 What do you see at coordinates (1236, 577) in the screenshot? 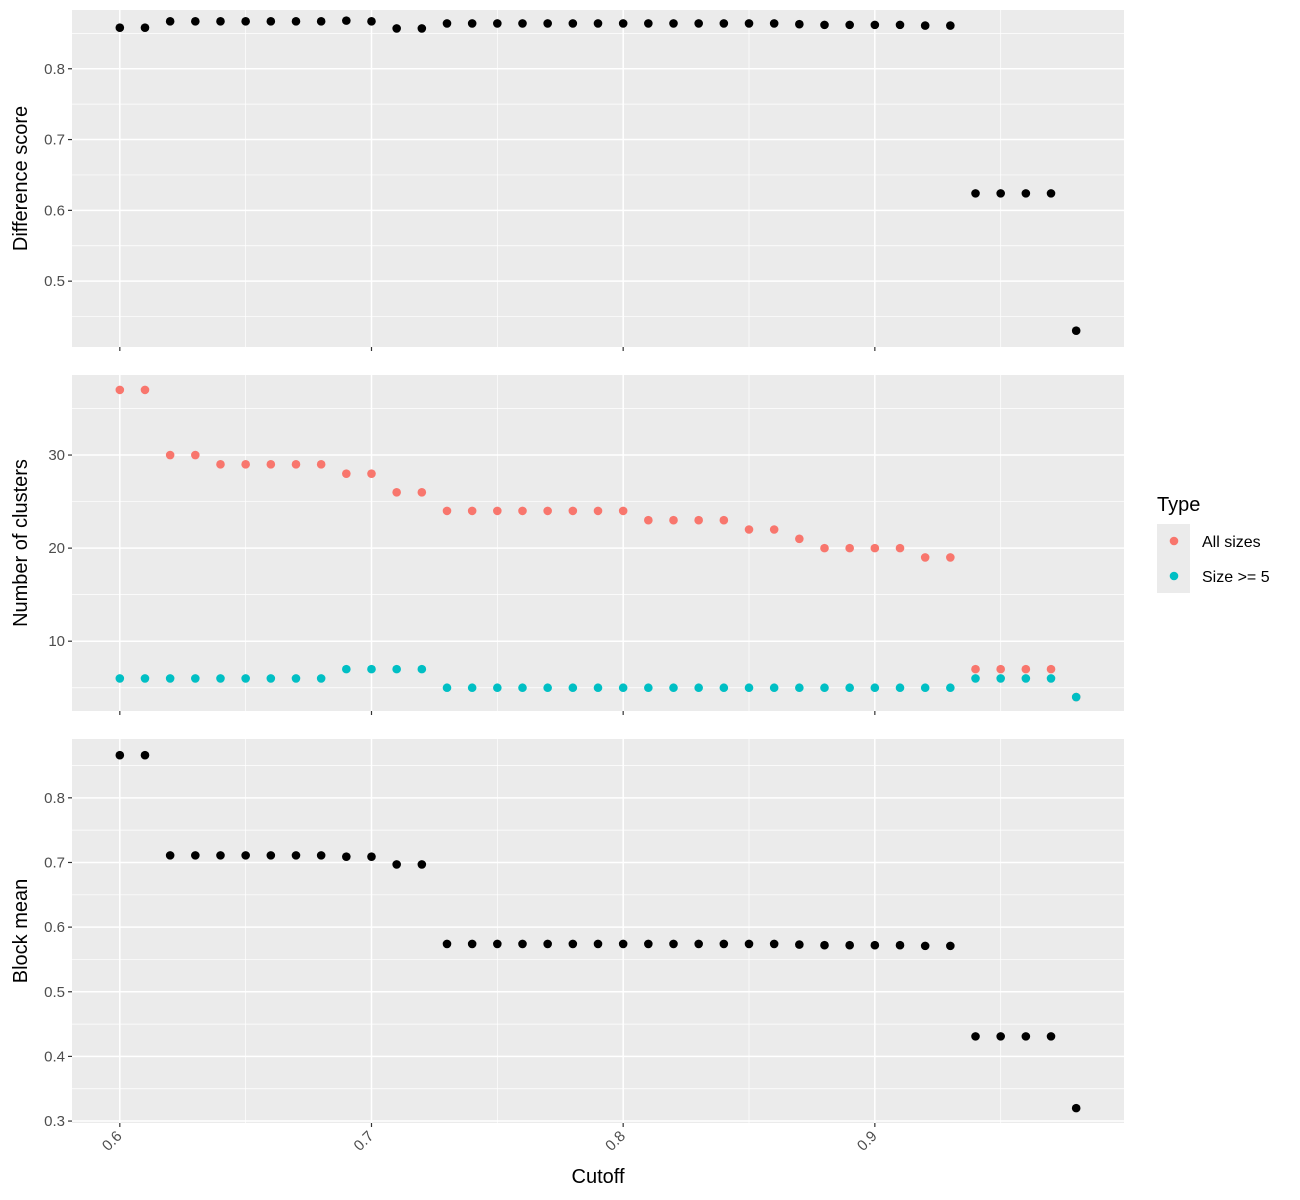
I see `legend-label-size-5: Size >= 5` at bounding box center [1236, 577].